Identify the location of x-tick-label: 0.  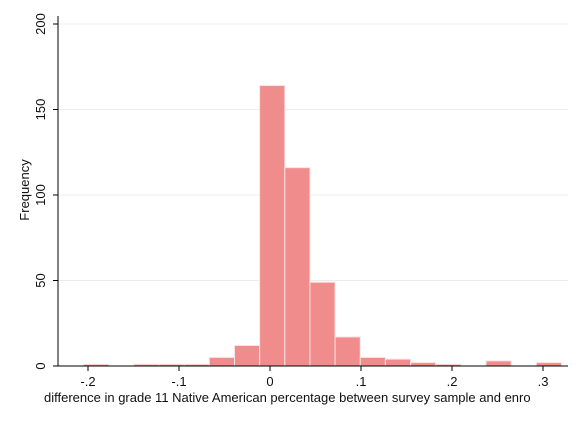
(269, 381).